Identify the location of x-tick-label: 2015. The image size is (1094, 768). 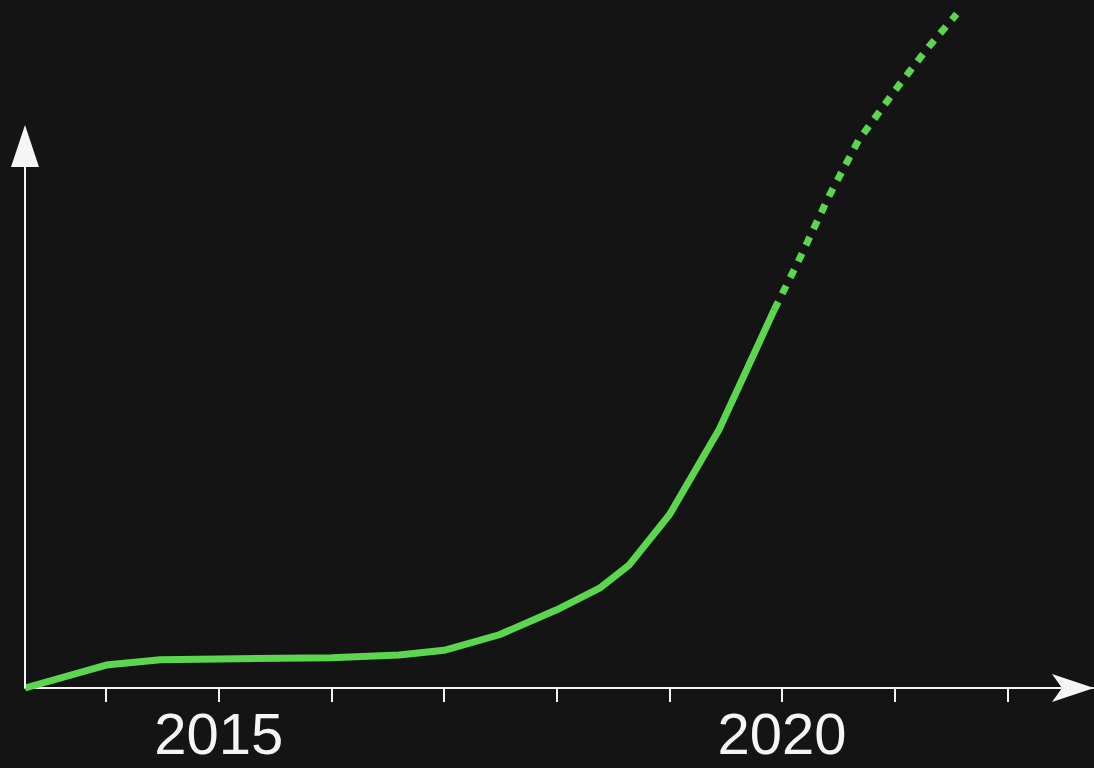
(219, 733).